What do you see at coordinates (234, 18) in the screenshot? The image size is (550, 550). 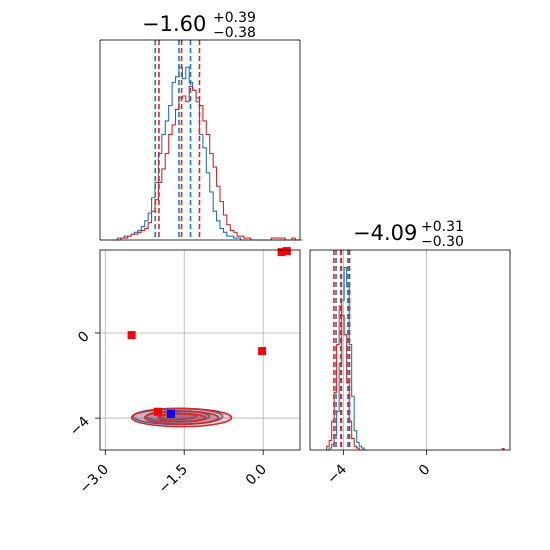 I see `title-param-1-upper: +0.39` at bounding box center [234, 18].